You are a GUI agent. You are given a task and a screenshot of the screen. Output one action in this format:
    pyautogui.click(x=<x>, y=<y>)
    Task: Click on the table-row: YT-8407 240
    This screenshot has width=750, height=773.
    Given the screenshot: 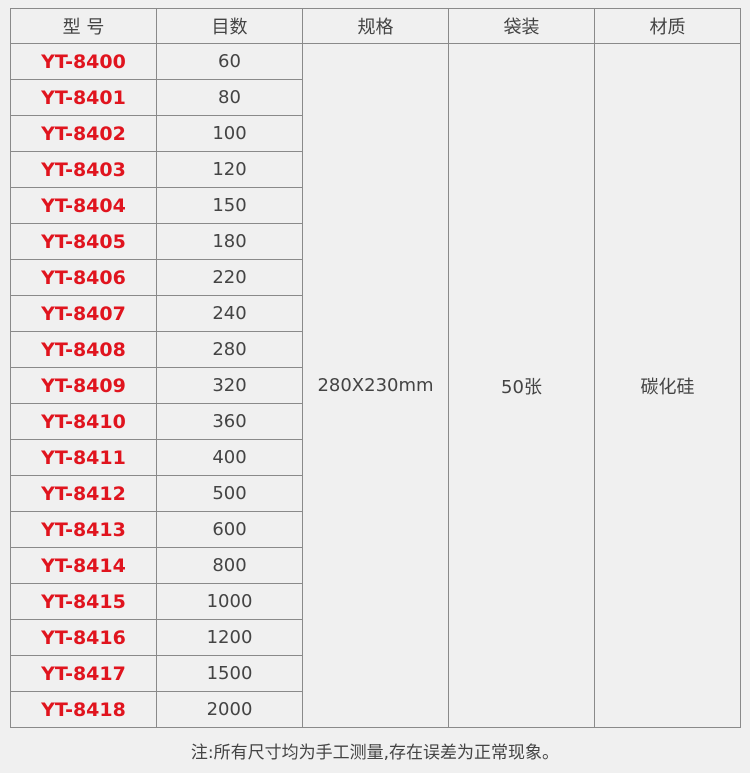 What is the action you would take?
    pyautogui.click(x=375, y=313)
    